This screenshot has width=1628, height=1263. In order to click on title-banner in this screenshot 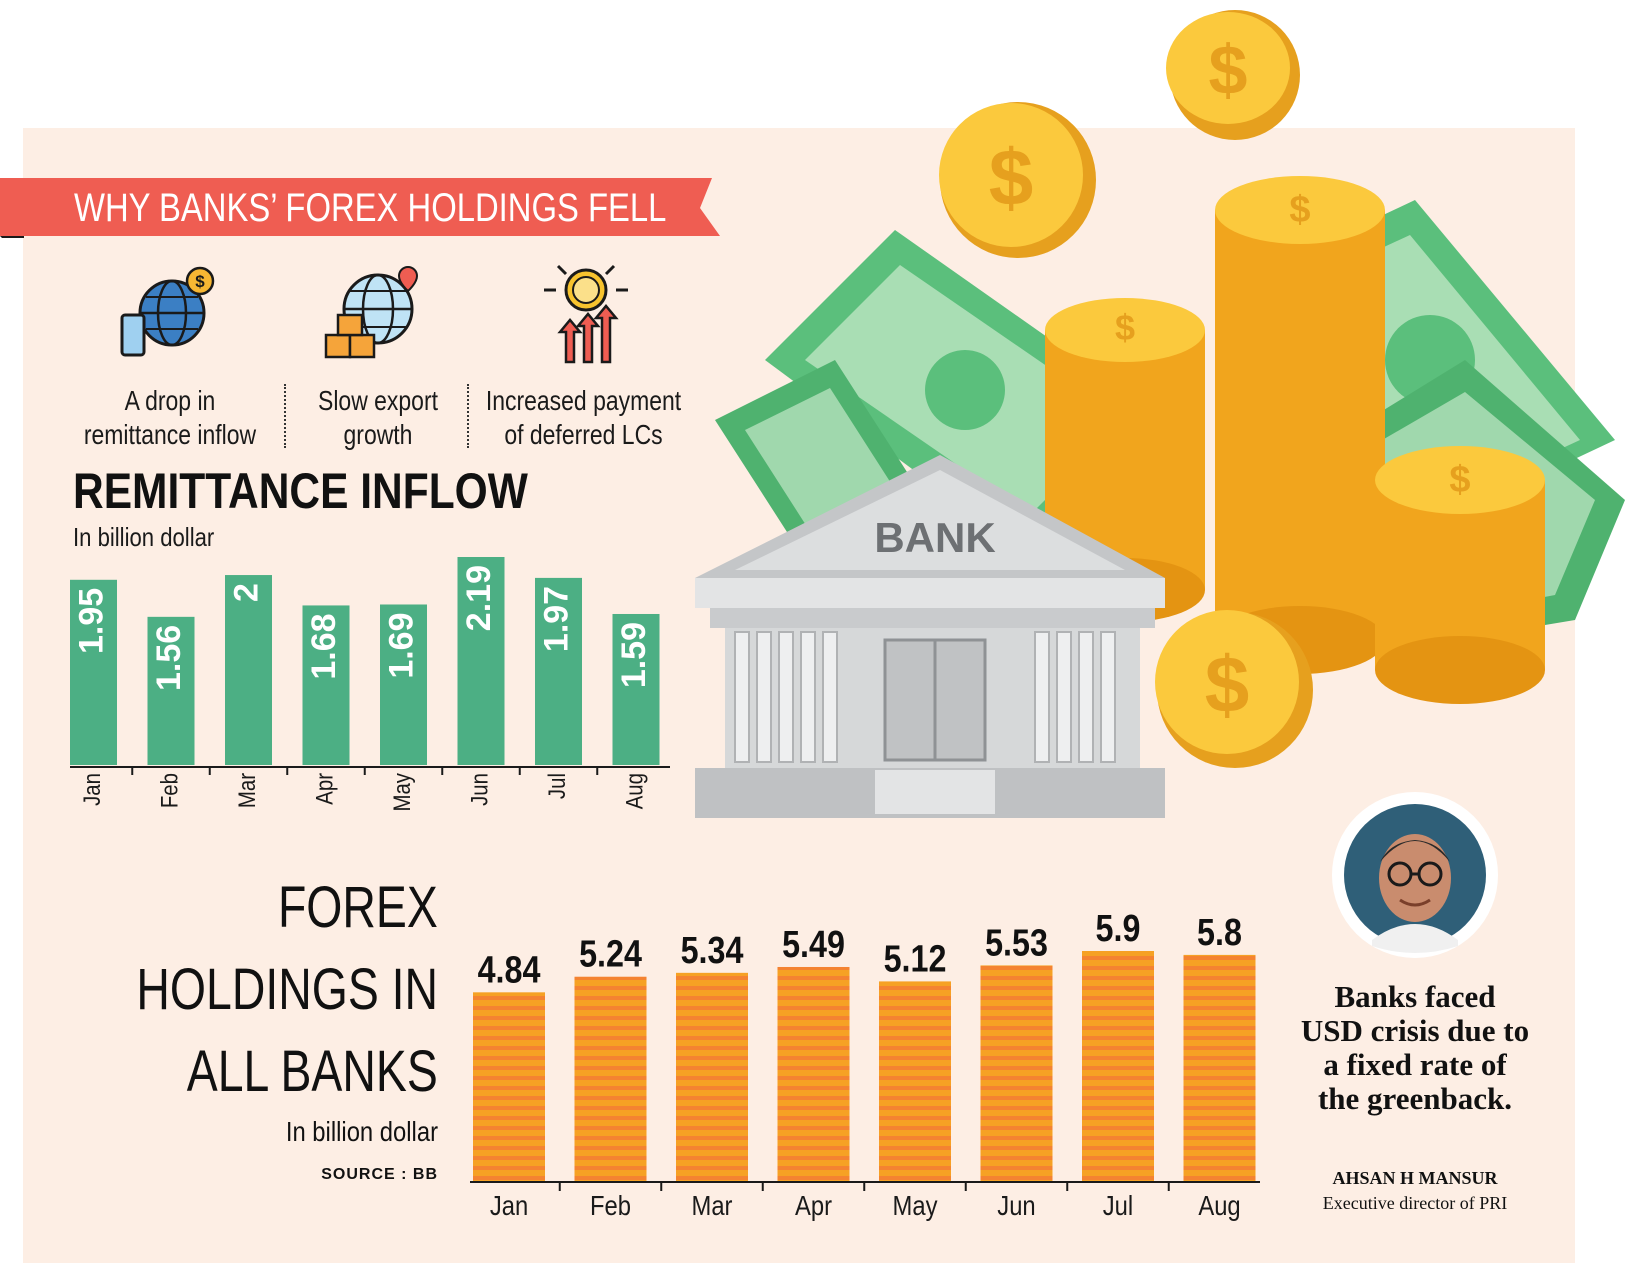, I will do `click(360, 208)`.